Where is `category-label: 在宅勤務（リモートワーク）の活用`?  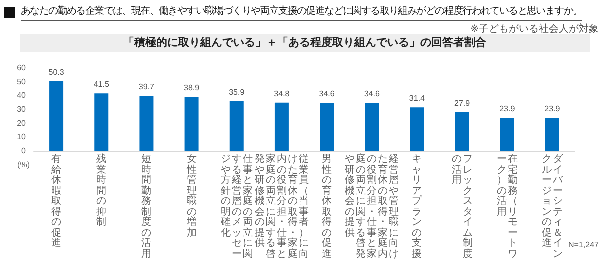
category-label: 在宅勤務（リモートワーク）の活用 is located at coordinates (507, 207).